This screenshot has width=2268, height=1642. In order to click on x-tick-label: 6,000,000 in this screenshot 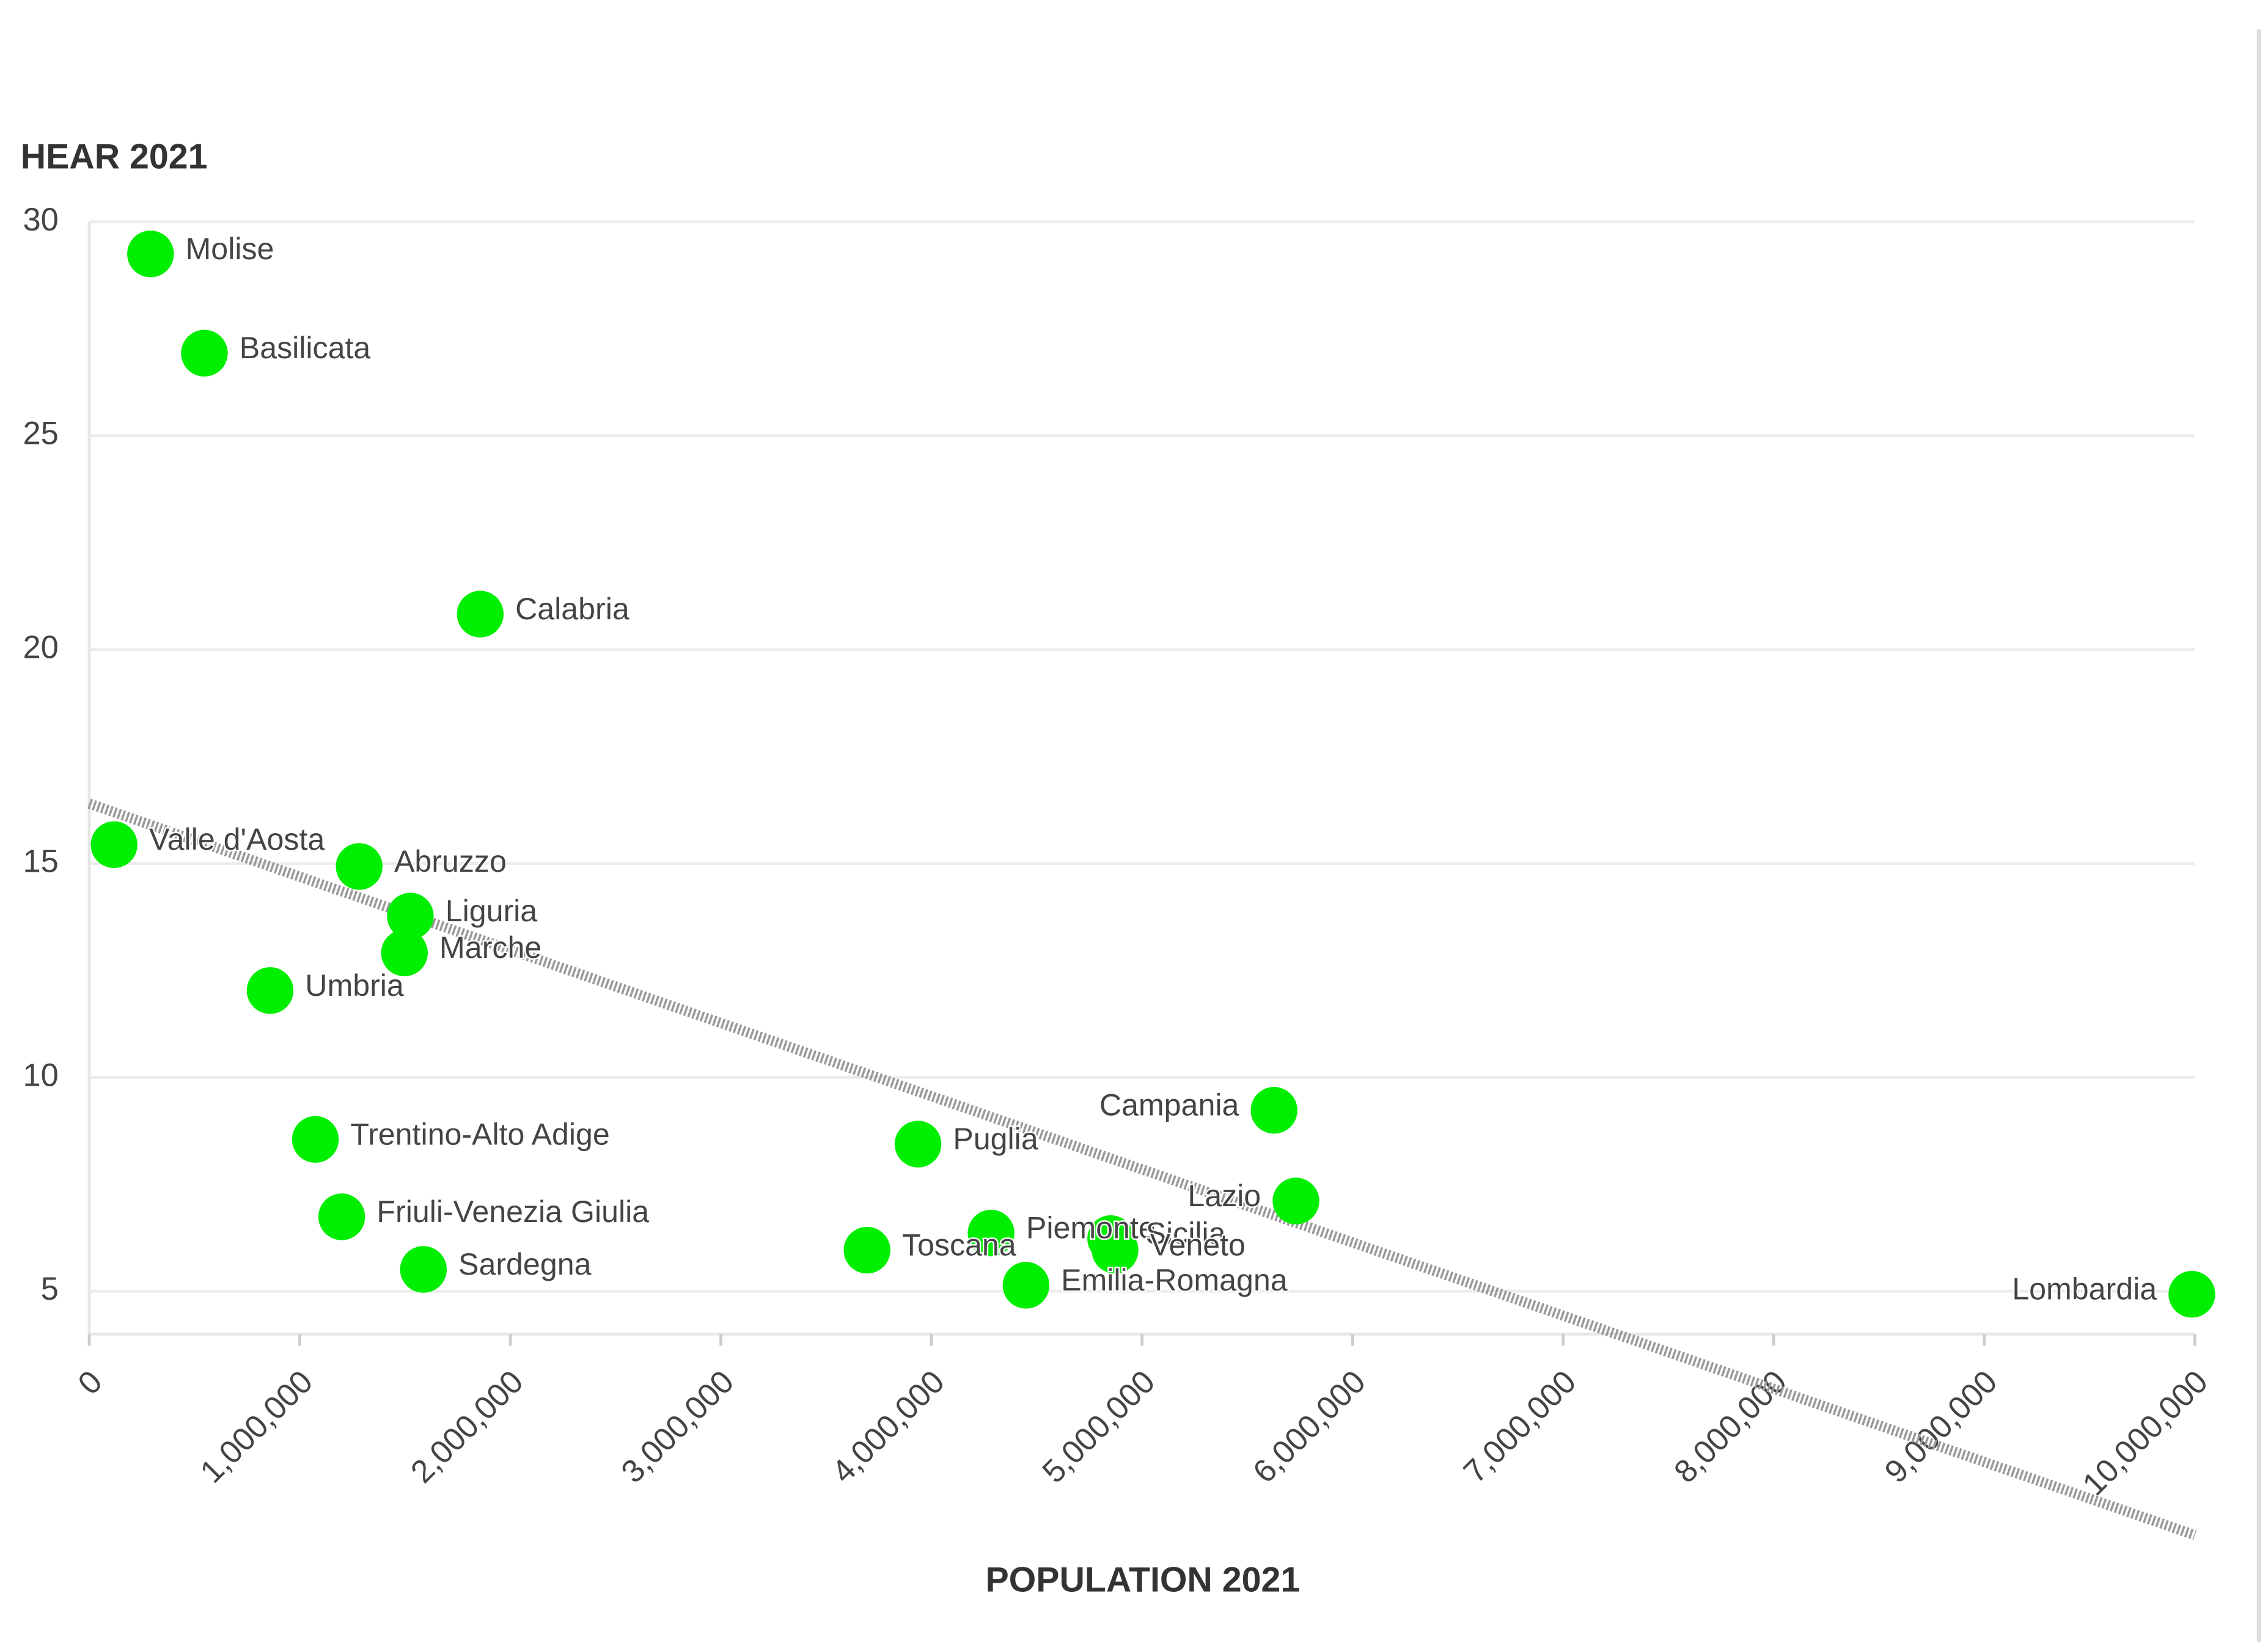, I will do `click(1309, 1426)`.